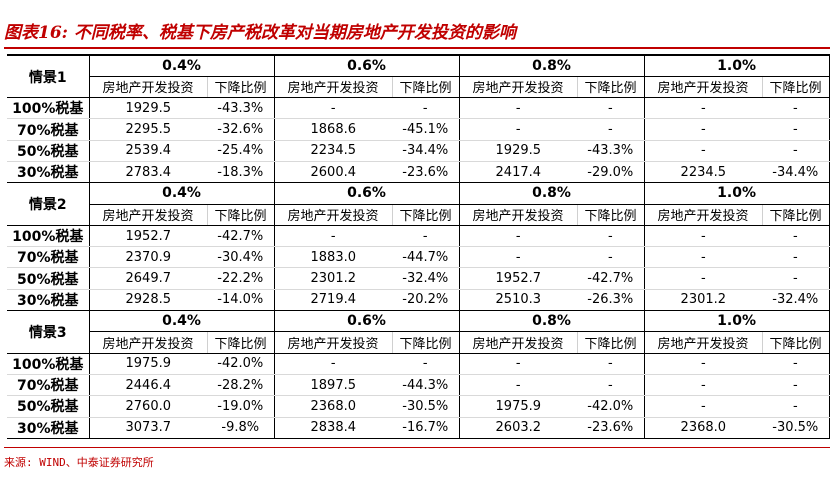 The image size is (836, 480). I want to click on rate-header-row: 情景1 0.4% 0.6% 0.8% 1.0%, so click(418, 76).